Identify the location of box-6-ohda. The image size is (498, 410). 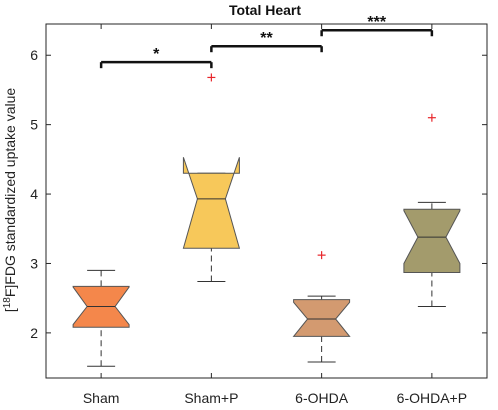
(321, 307).